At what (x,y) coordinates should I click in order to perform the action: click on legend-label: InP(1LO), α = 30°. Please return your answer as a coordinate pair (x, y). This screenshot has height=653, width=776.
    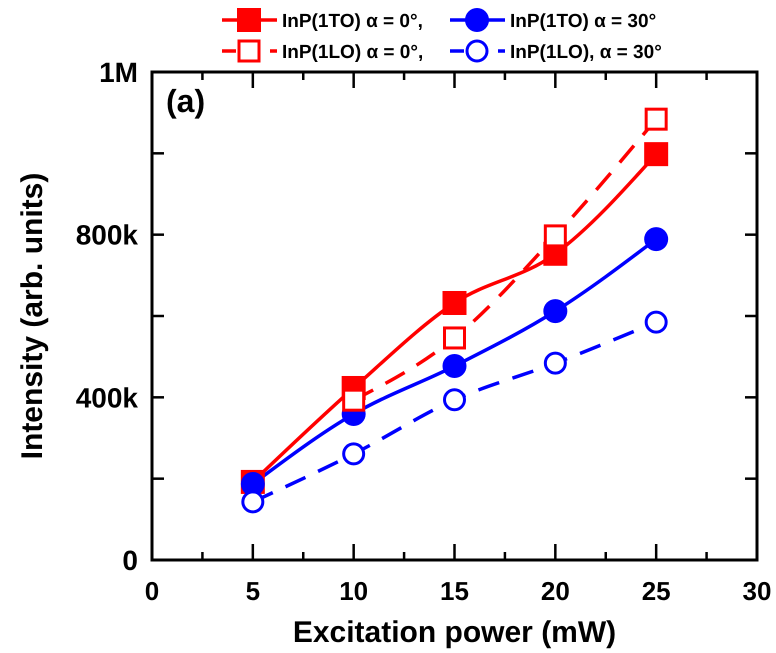
    Looking at the image, I should click on (586, 52).